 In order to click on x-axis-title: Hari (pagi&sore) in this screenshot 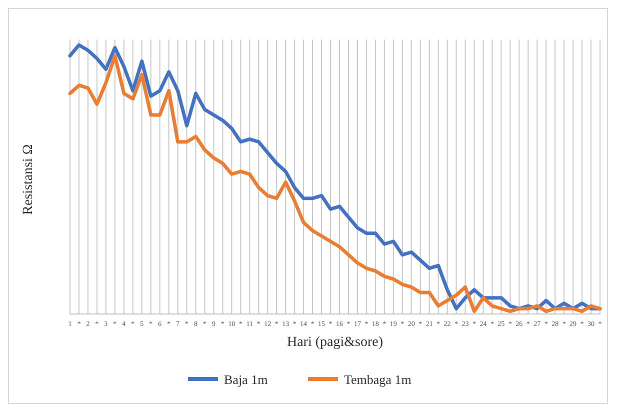, I will do `click(335, 342)`.